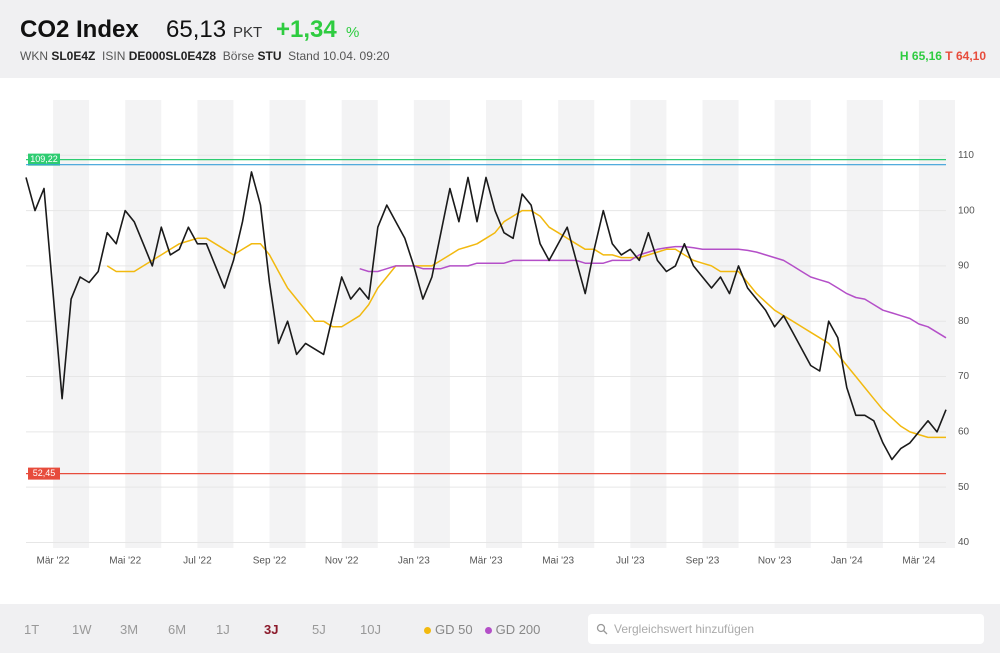 The height and width of the screenshot is (653, 1000). I want to click on isin: DE000SL0E4Z8, so click(172, 56).